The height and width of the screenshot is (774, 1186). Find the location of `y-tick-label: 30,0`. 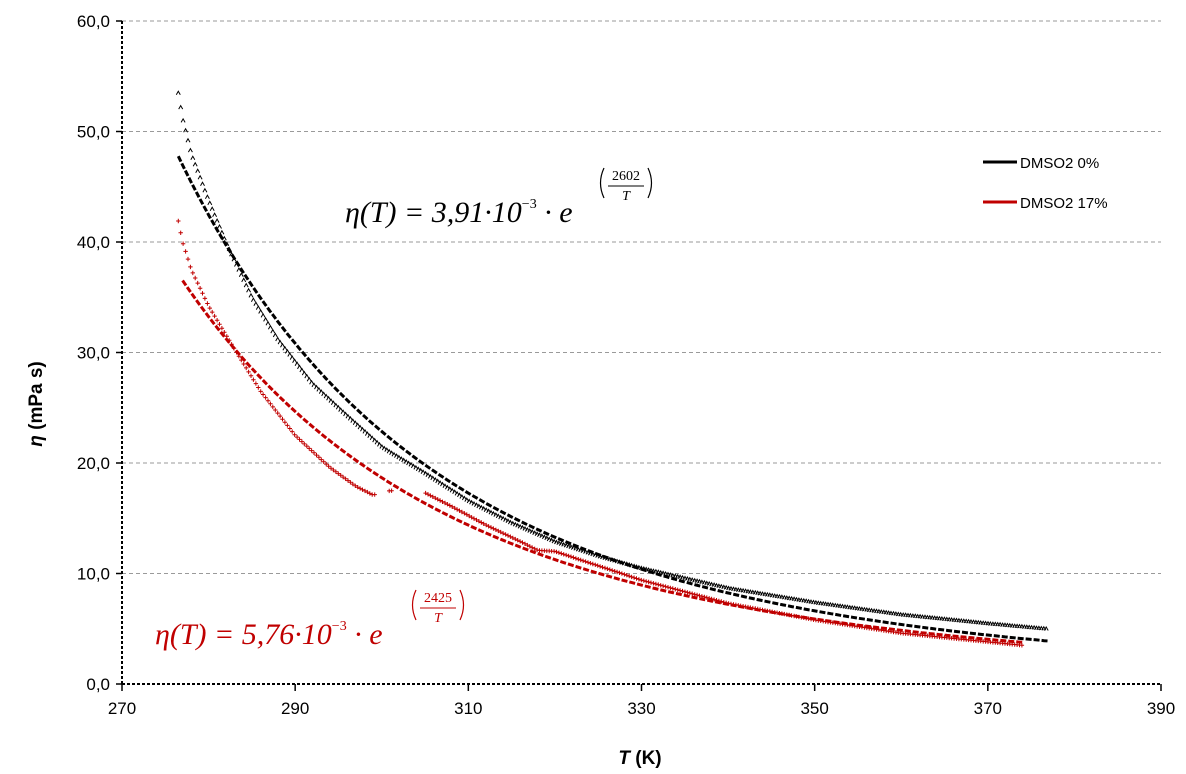

y-tick-label: 30,0 is located at coordinates (93, 353).